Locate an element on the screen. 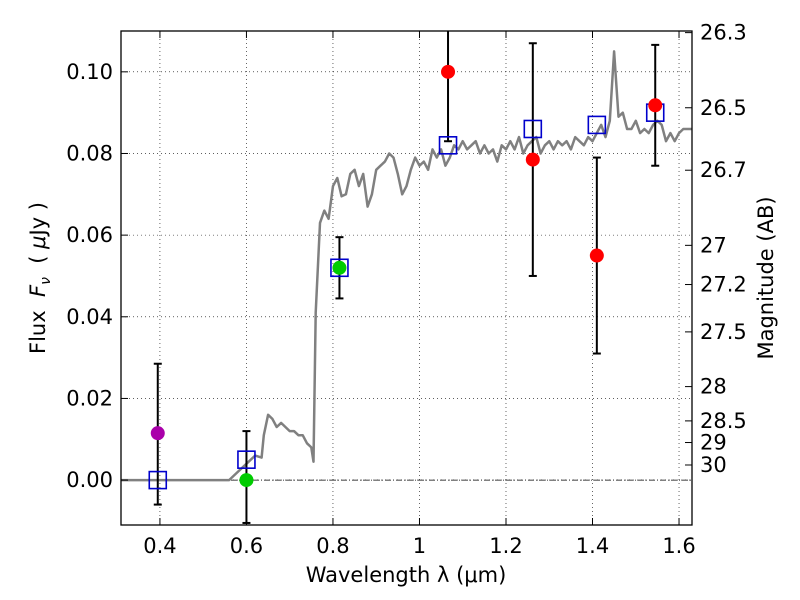 This screenshot has height=600, width=800. magnitude-tick-label: 30 is located at coordinates (713, 465).